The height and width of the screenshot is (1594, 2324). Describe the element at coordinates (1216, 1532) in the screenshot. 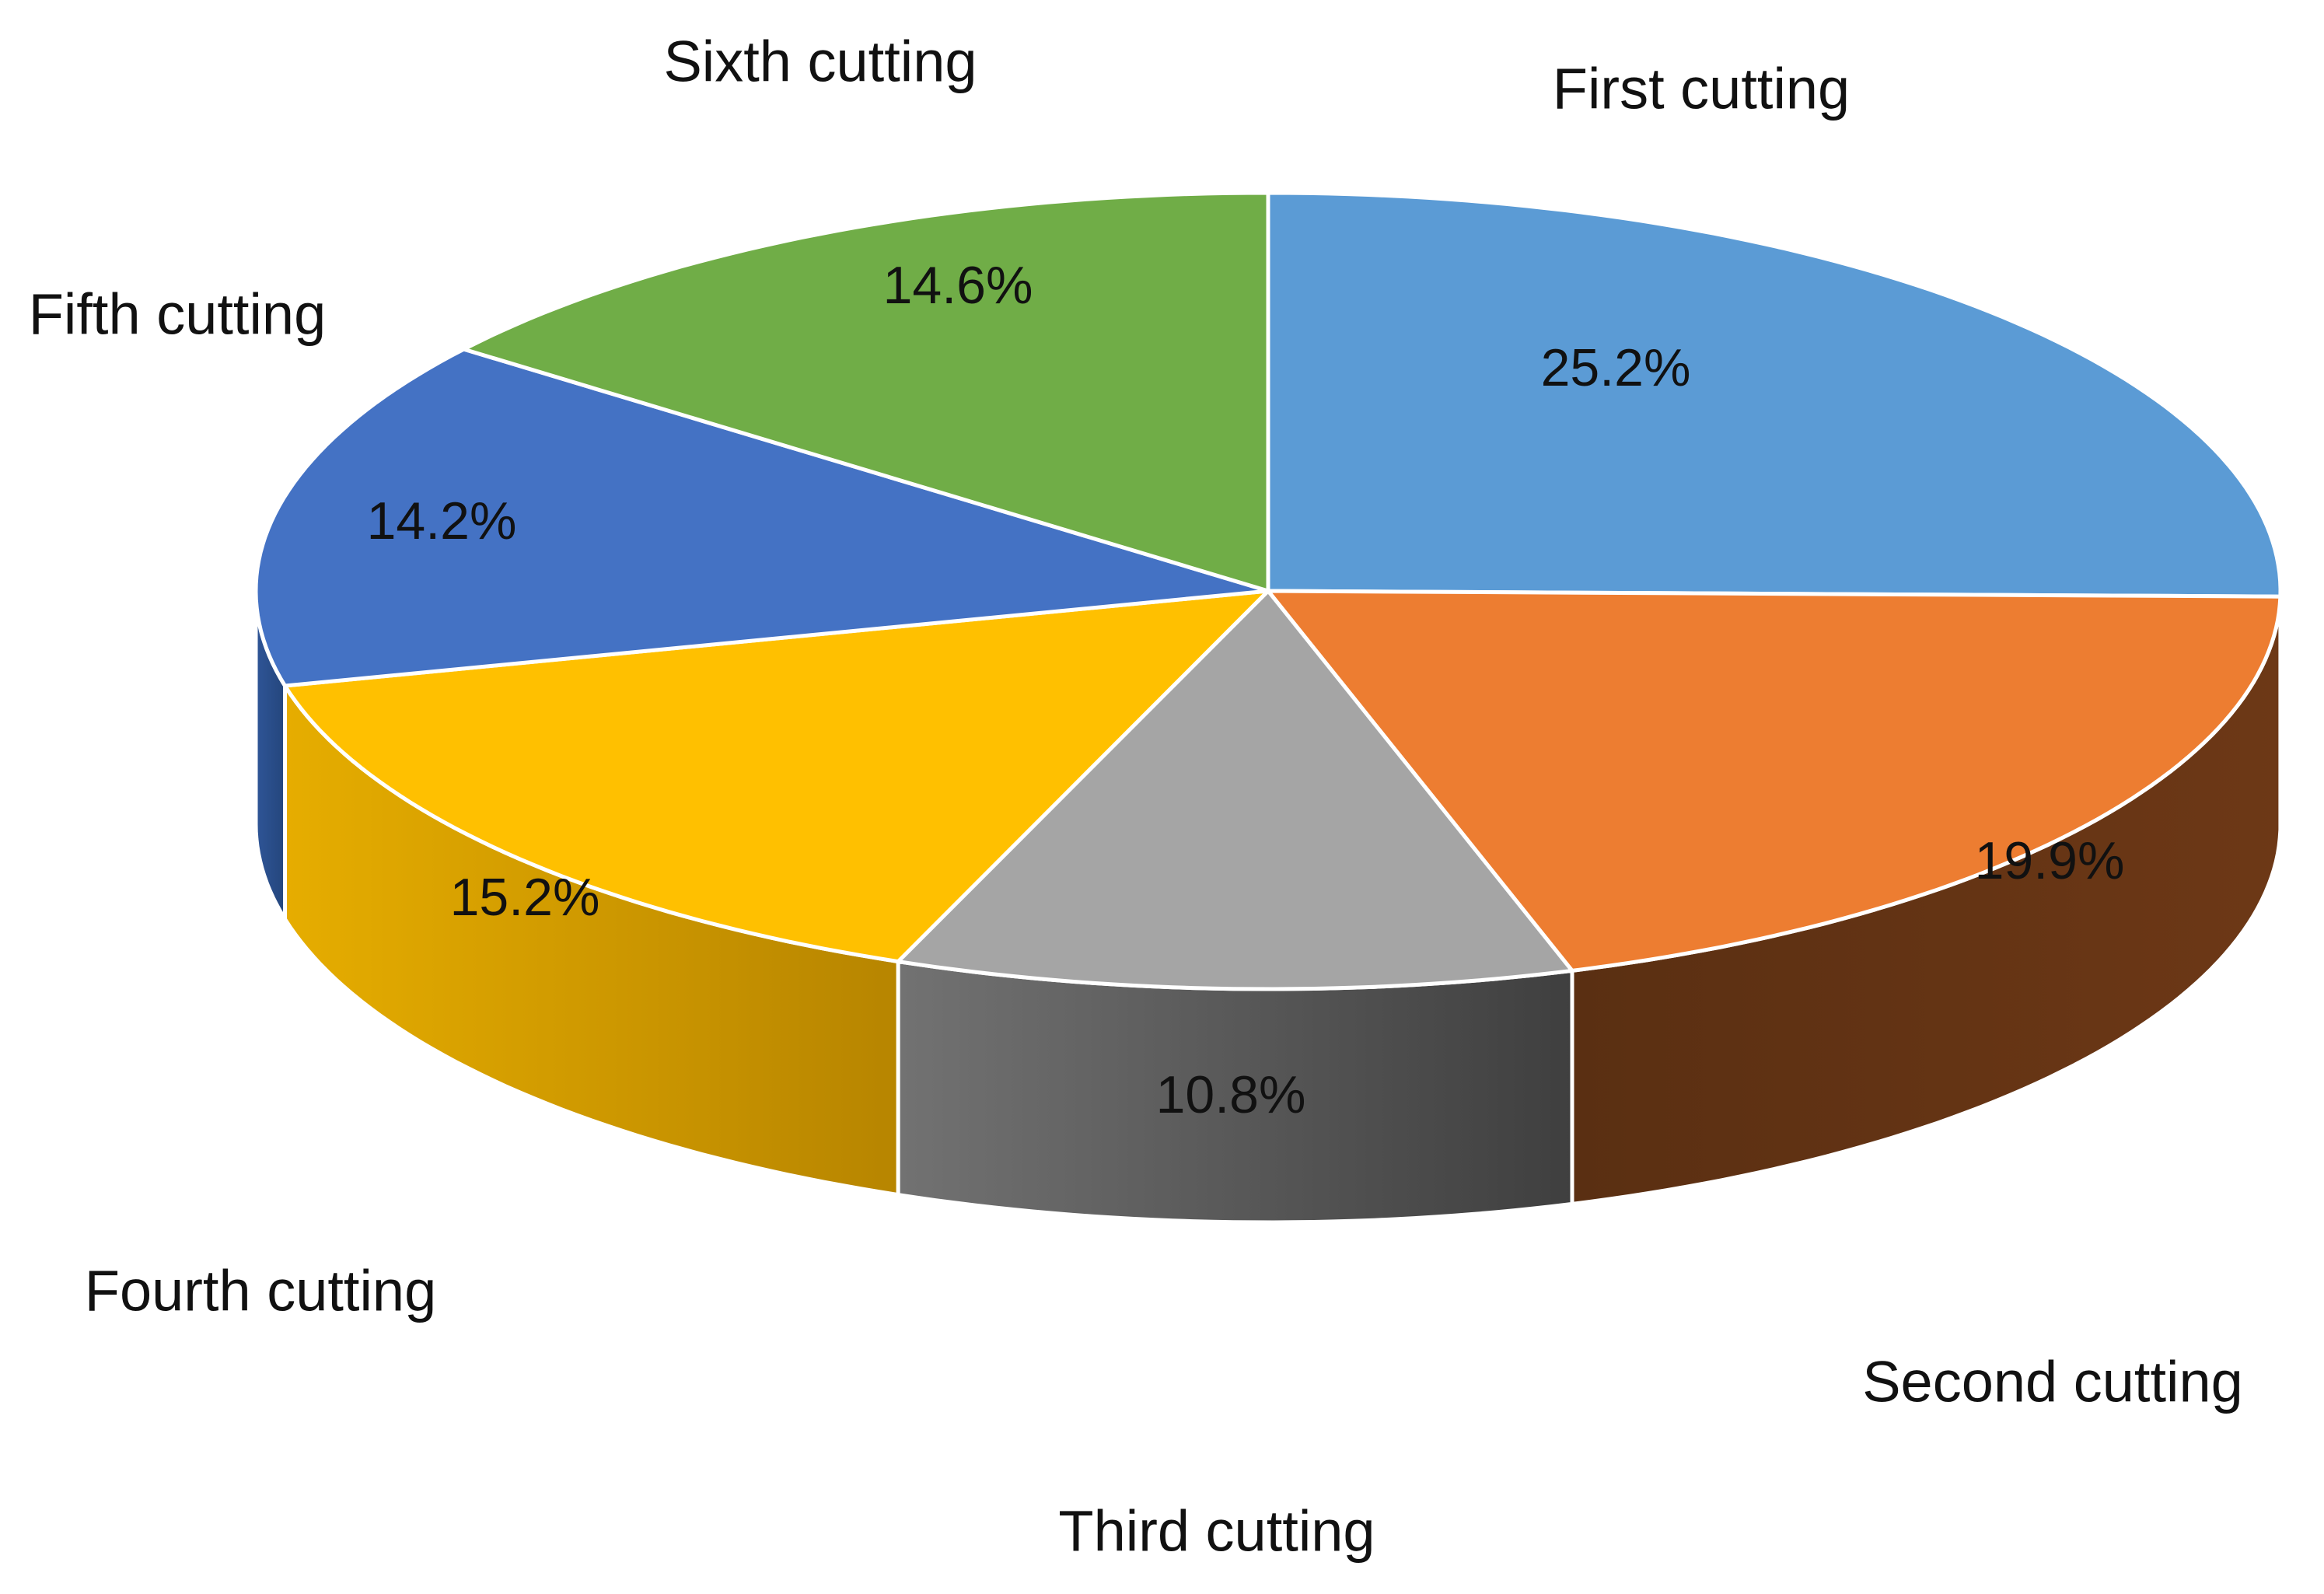

I see `slice-category-third: Third cutting` at that location.